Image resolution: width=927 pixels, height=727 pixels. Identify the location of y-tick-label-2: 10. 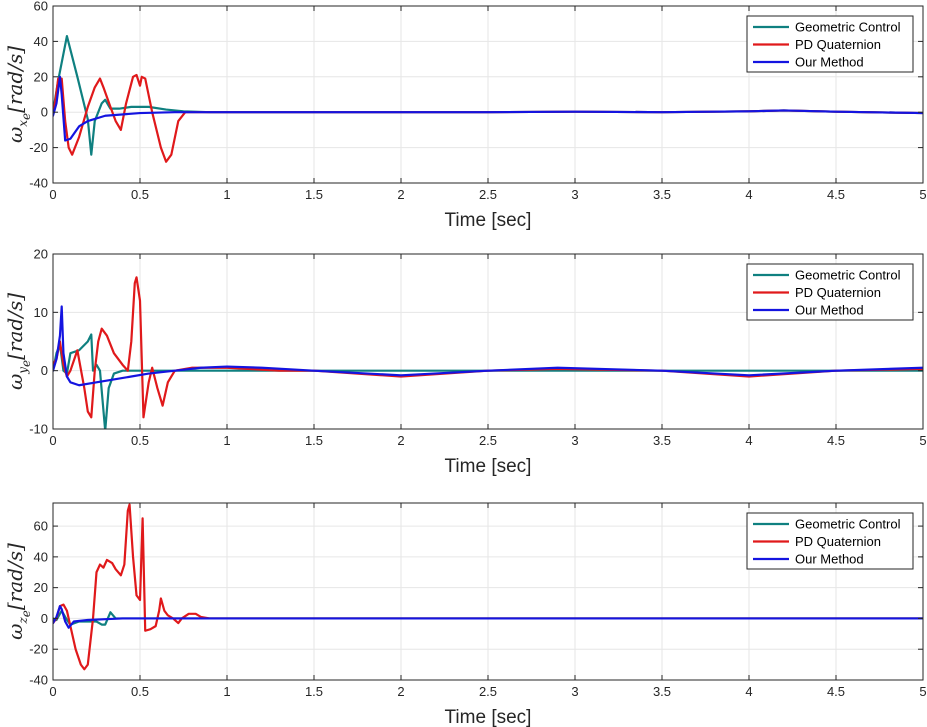
(41, 312).